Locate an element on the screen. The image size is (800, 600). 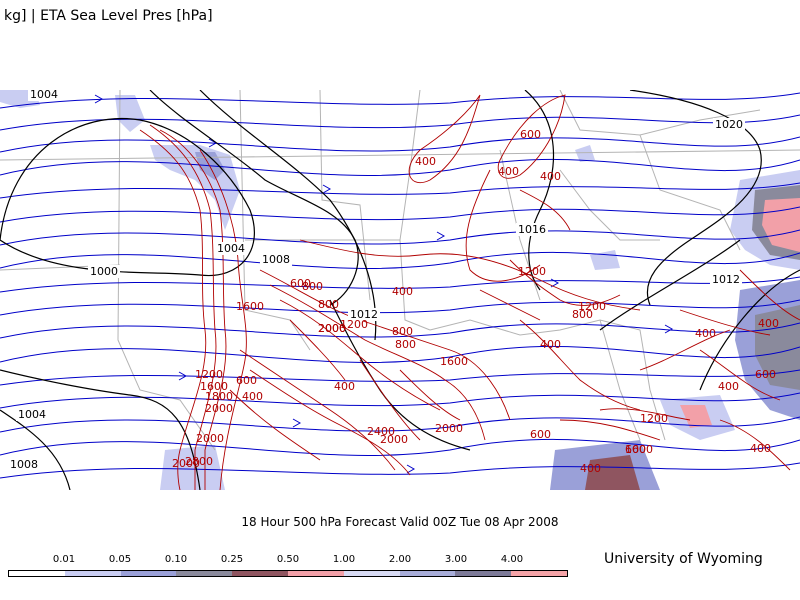
legend-label: 1.00 is located at coordinates (344, 559).